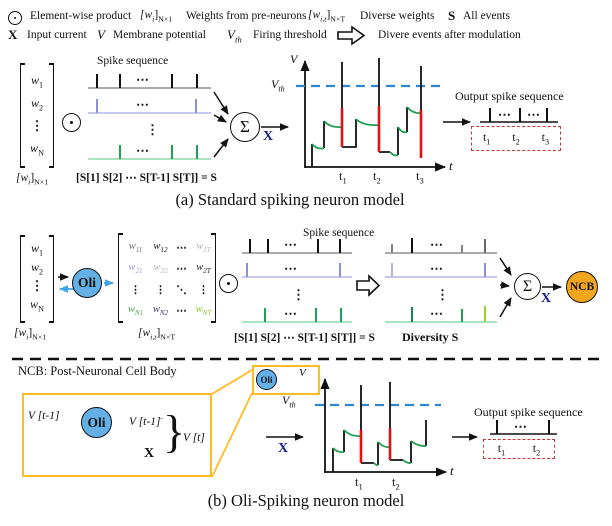  I want to click on decay-curves-a, so click(366, 131).